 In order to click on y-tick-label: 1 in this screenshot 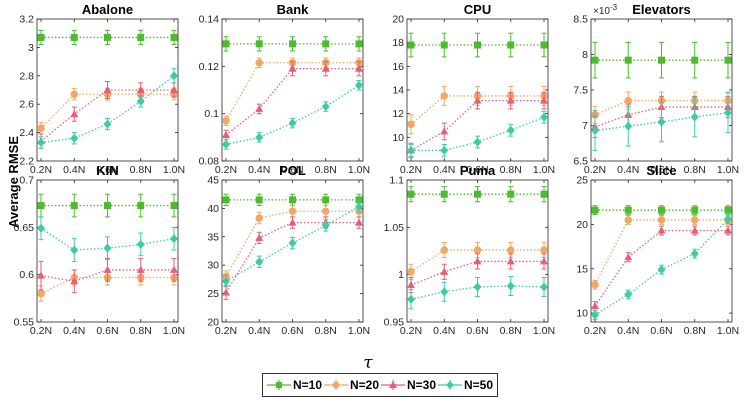, I will do `click(401, 275)`.